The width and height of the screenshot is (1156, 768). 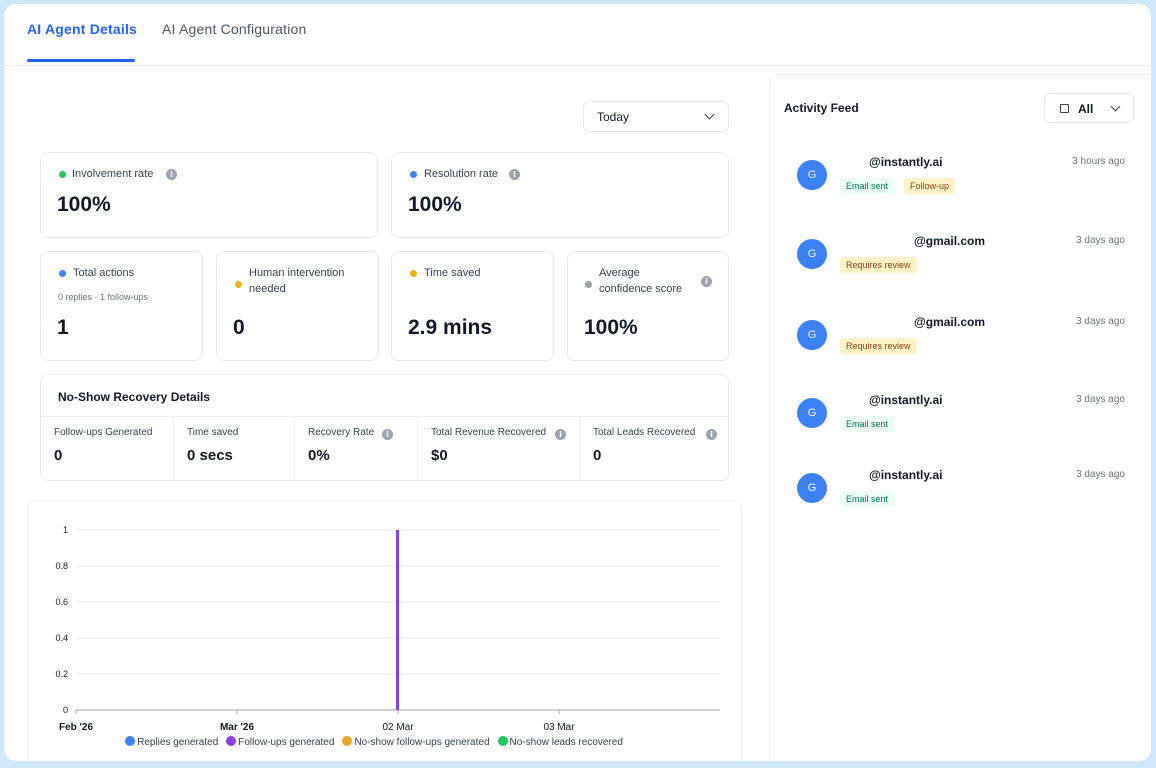 I want to click on human-intervention-label-line2: needed, so click(x=267, y=289).